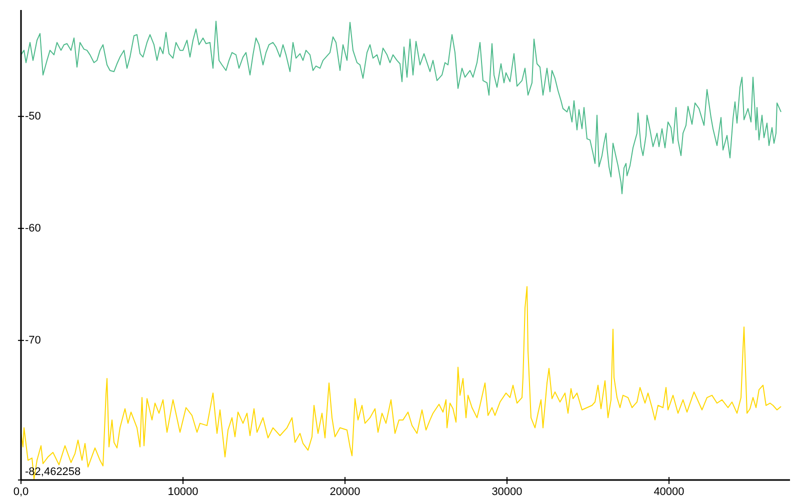 This screenshot has height=500, width=800. I want to click on y-tick-label: -60, so click(33, 228).